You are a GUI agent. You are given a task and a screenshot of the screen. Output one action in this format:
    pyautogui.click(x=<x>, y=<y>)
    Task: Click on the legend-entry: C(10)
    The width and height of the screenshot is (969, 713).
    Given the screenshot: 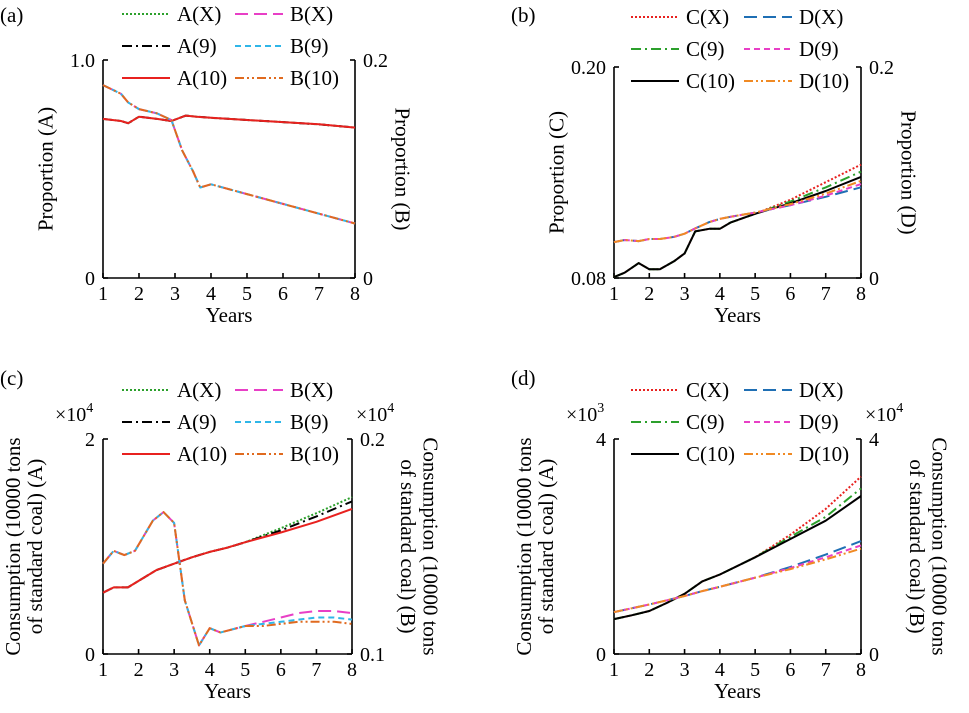 What is the action you would take?
    pyautogui.click(x=710, y=454)
    